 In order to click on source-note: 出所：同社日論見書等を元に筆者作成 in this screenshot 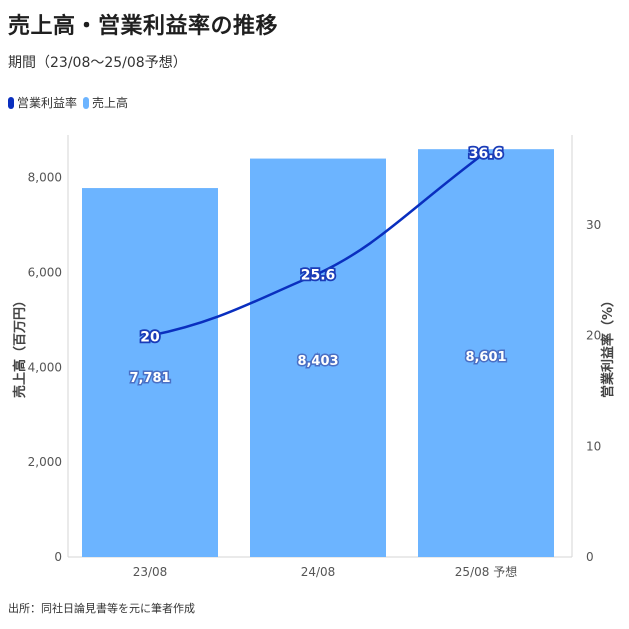, I will do `click(101, 608)`.